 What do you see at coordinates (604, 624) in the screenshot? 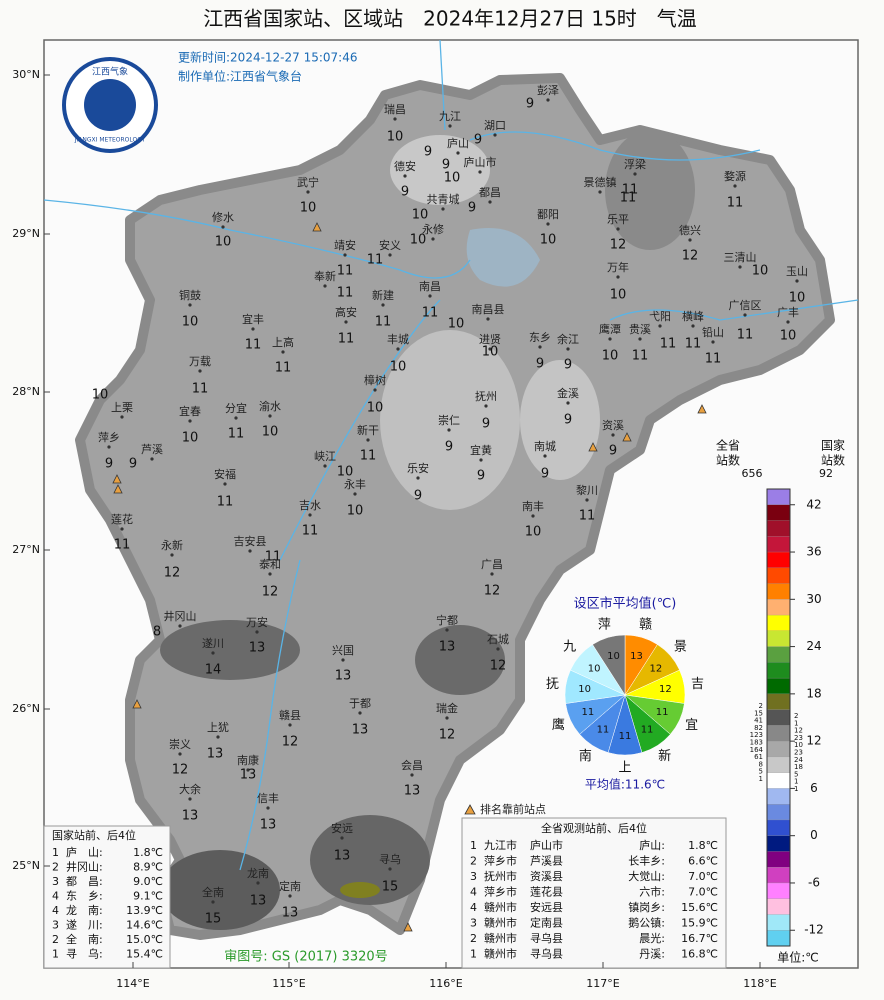
I see `slice-name: 萍` at bounding box center [604, 624].